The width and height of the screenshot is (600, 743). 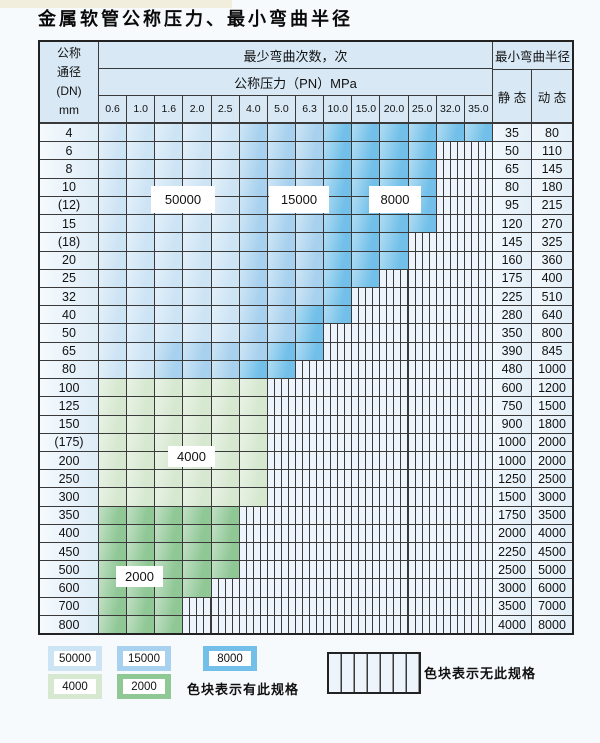 I want to click on cell-dn250-pn2.5, so click(x=225, y=479).